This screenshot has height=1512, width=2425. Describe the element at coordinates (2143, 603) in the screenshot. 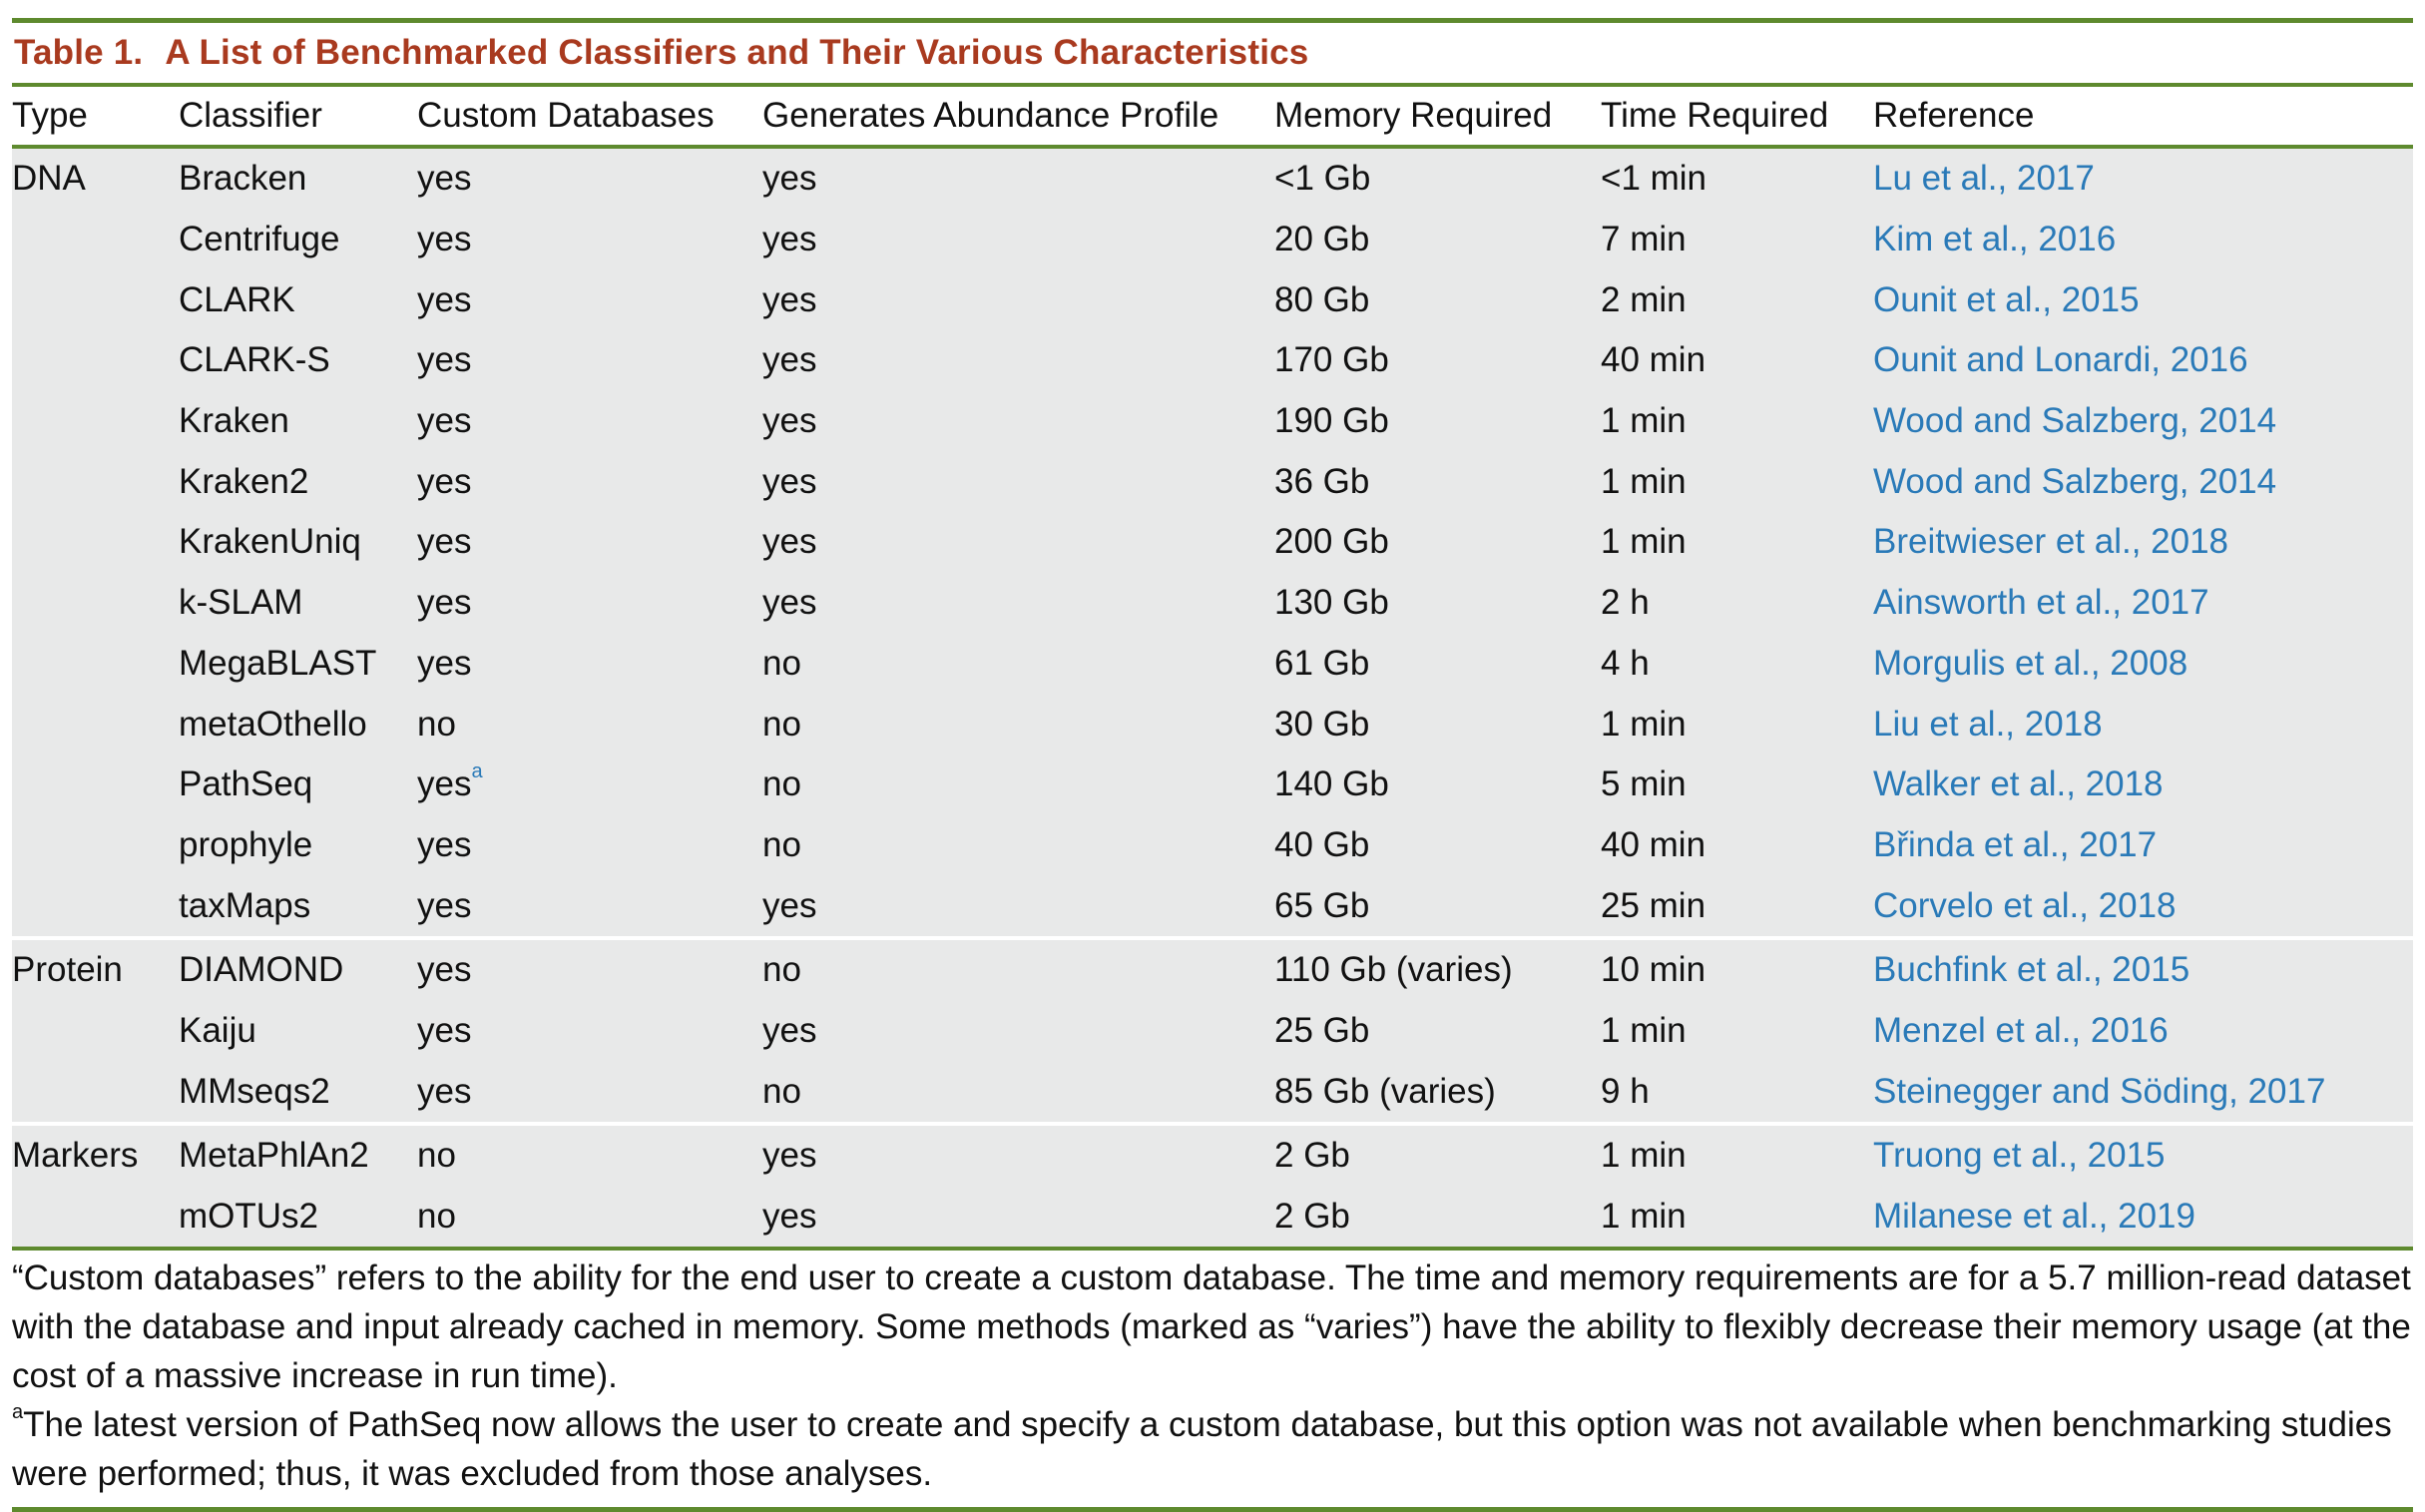

I see `cell-reference: Ainsworth et al., 2017` at that location.